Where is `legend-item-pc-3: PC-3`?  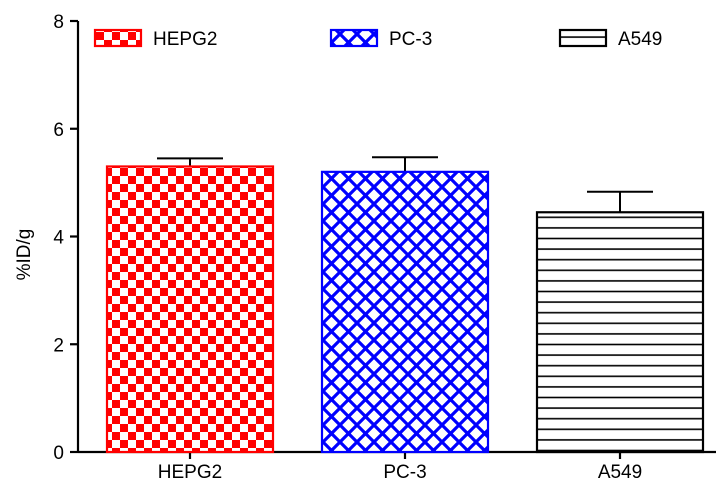
legend-item-pc-3: PC-3 is located at coordinates (380, 39).